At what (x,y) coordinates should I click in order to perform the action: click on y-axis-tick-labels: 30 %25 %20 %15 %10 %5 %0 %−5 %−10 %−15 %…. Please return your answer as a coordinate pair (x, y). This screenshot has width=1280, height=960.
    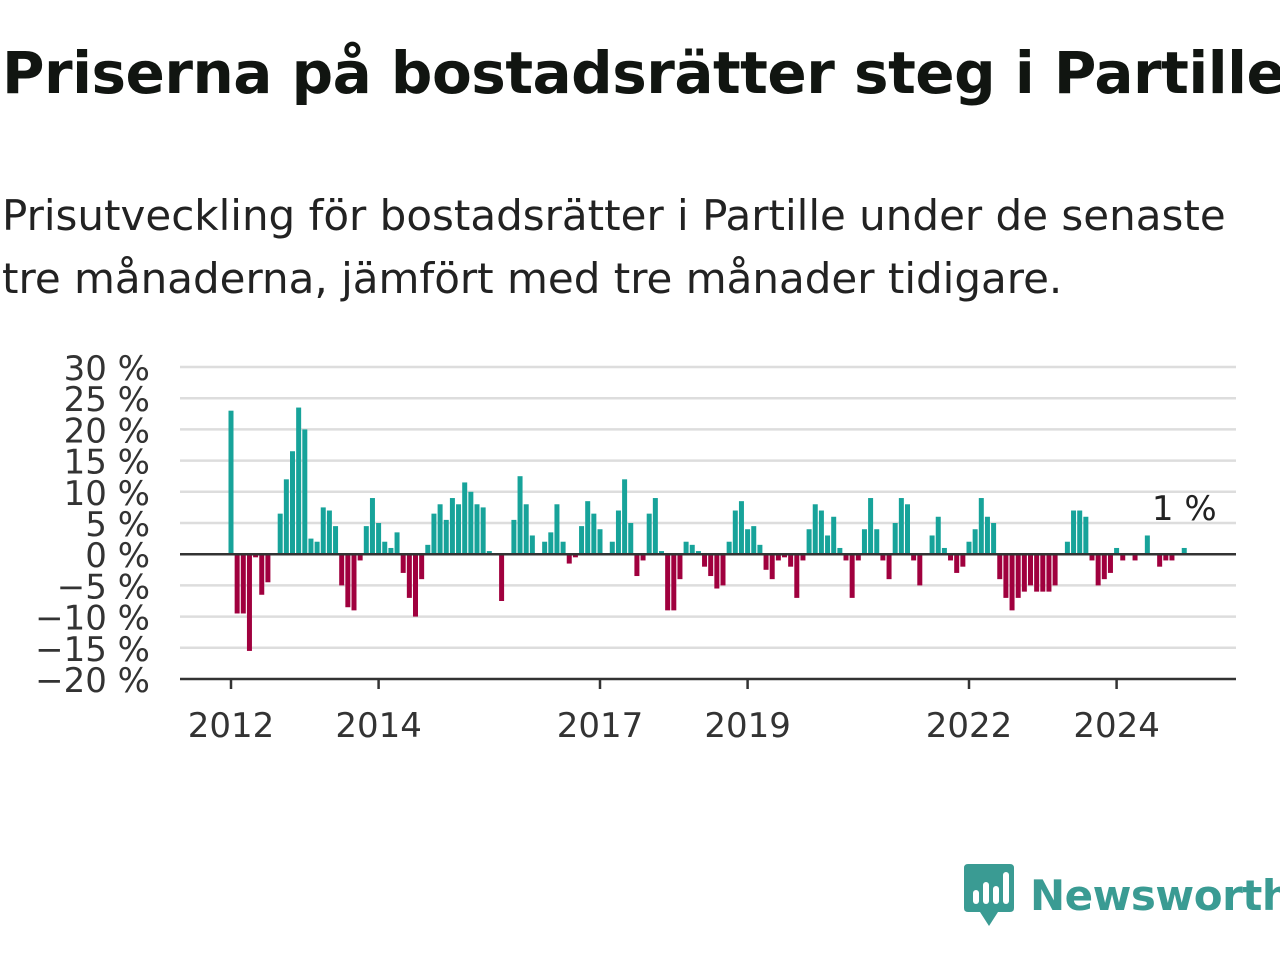
    Looking at the image, I should click on (92, 525).